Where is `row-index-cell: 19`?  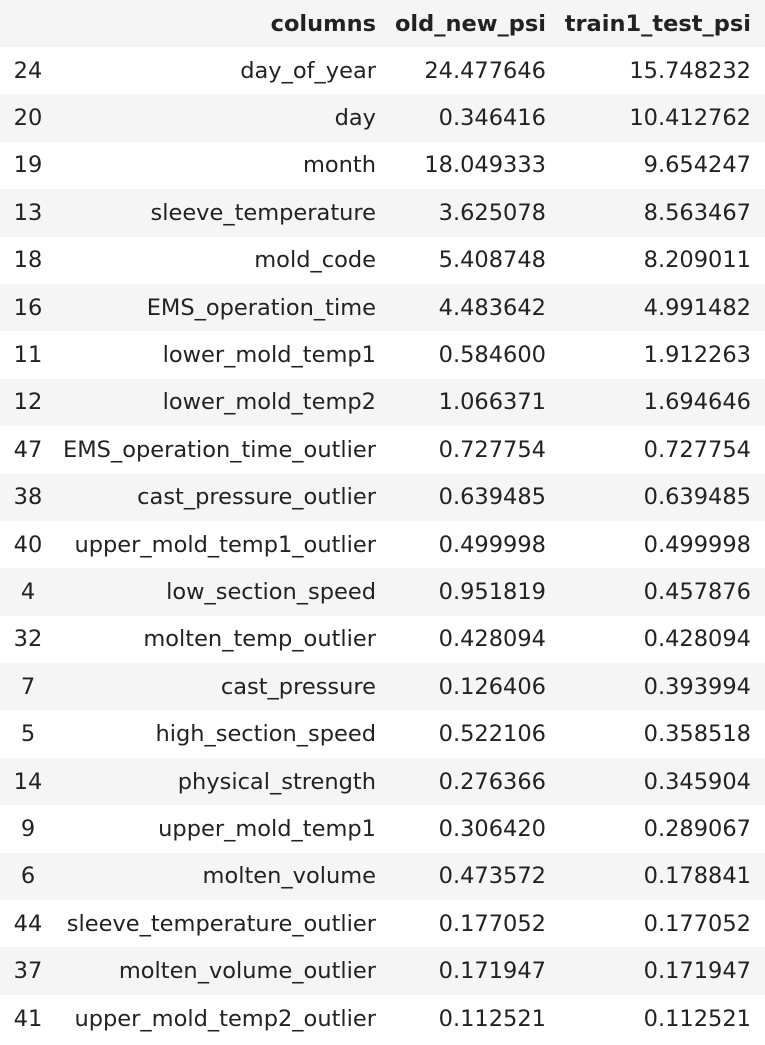 row-index-cell: 19 is located at coordinates (28, 165).